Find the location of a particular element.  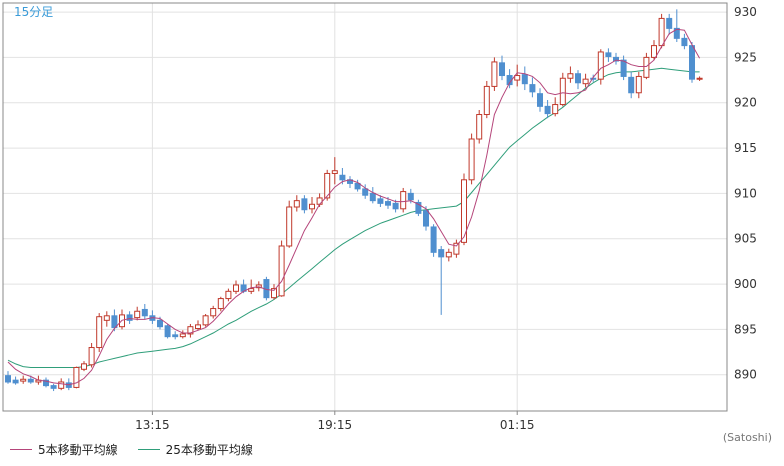

legend-swatch-ma5 is located at coordinates (21, 449).